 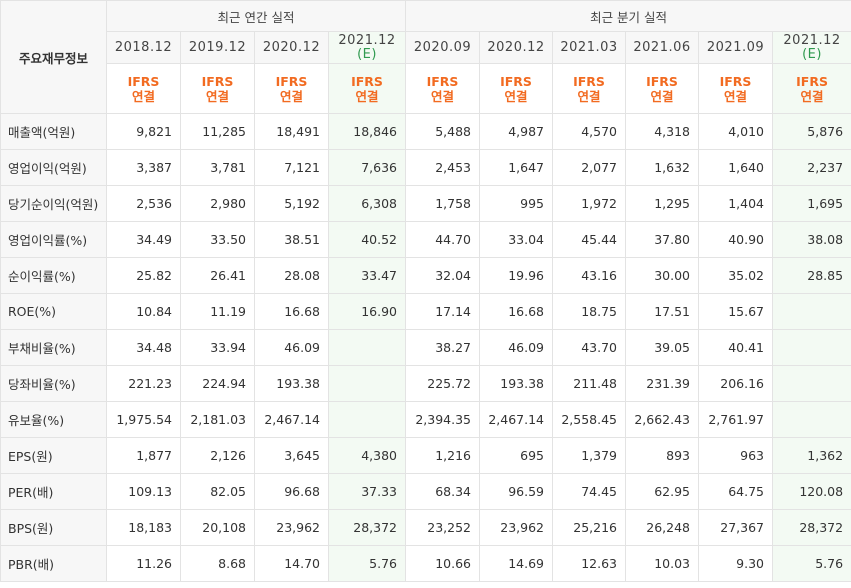 What do you see at coordinates (367, 167) in the screenshot?
I see `table-cell: 7,636` at bounding box center [367, 167].